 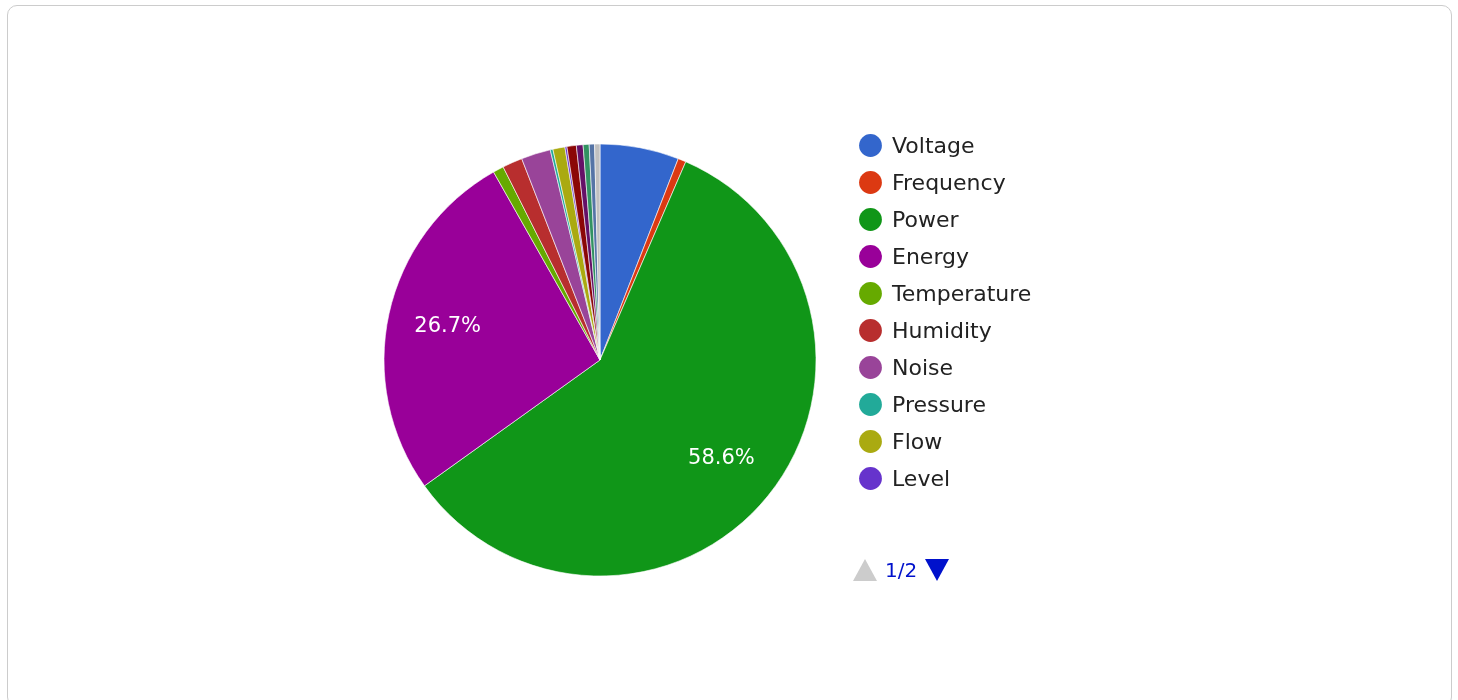 I want to click on legend-label: Pressure, so click(x=939, y=404).